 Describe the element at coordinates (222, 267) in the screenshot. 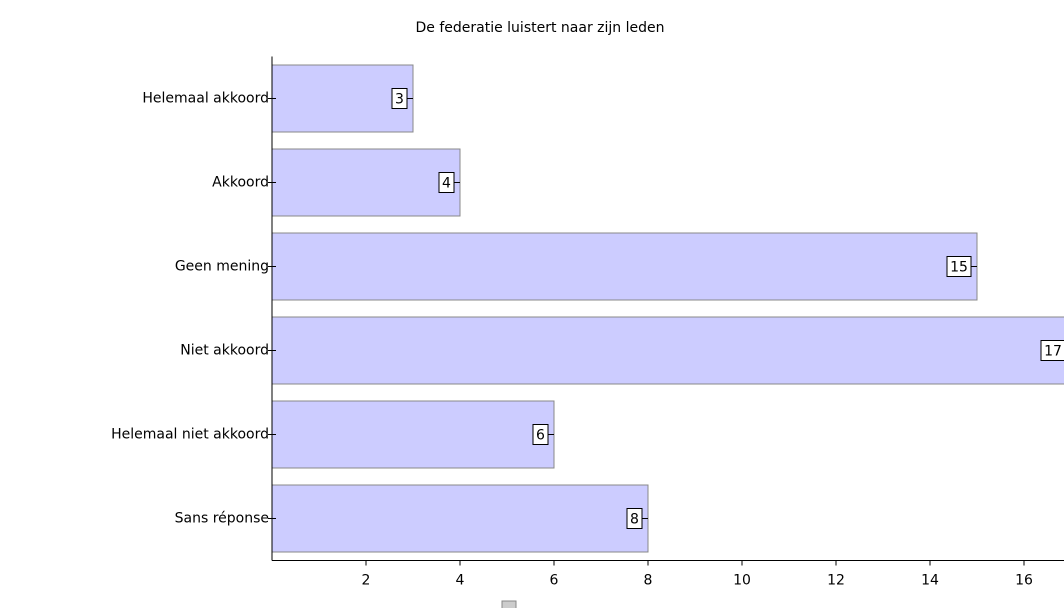

I see `y-tick-label: Geen mening` at that location.